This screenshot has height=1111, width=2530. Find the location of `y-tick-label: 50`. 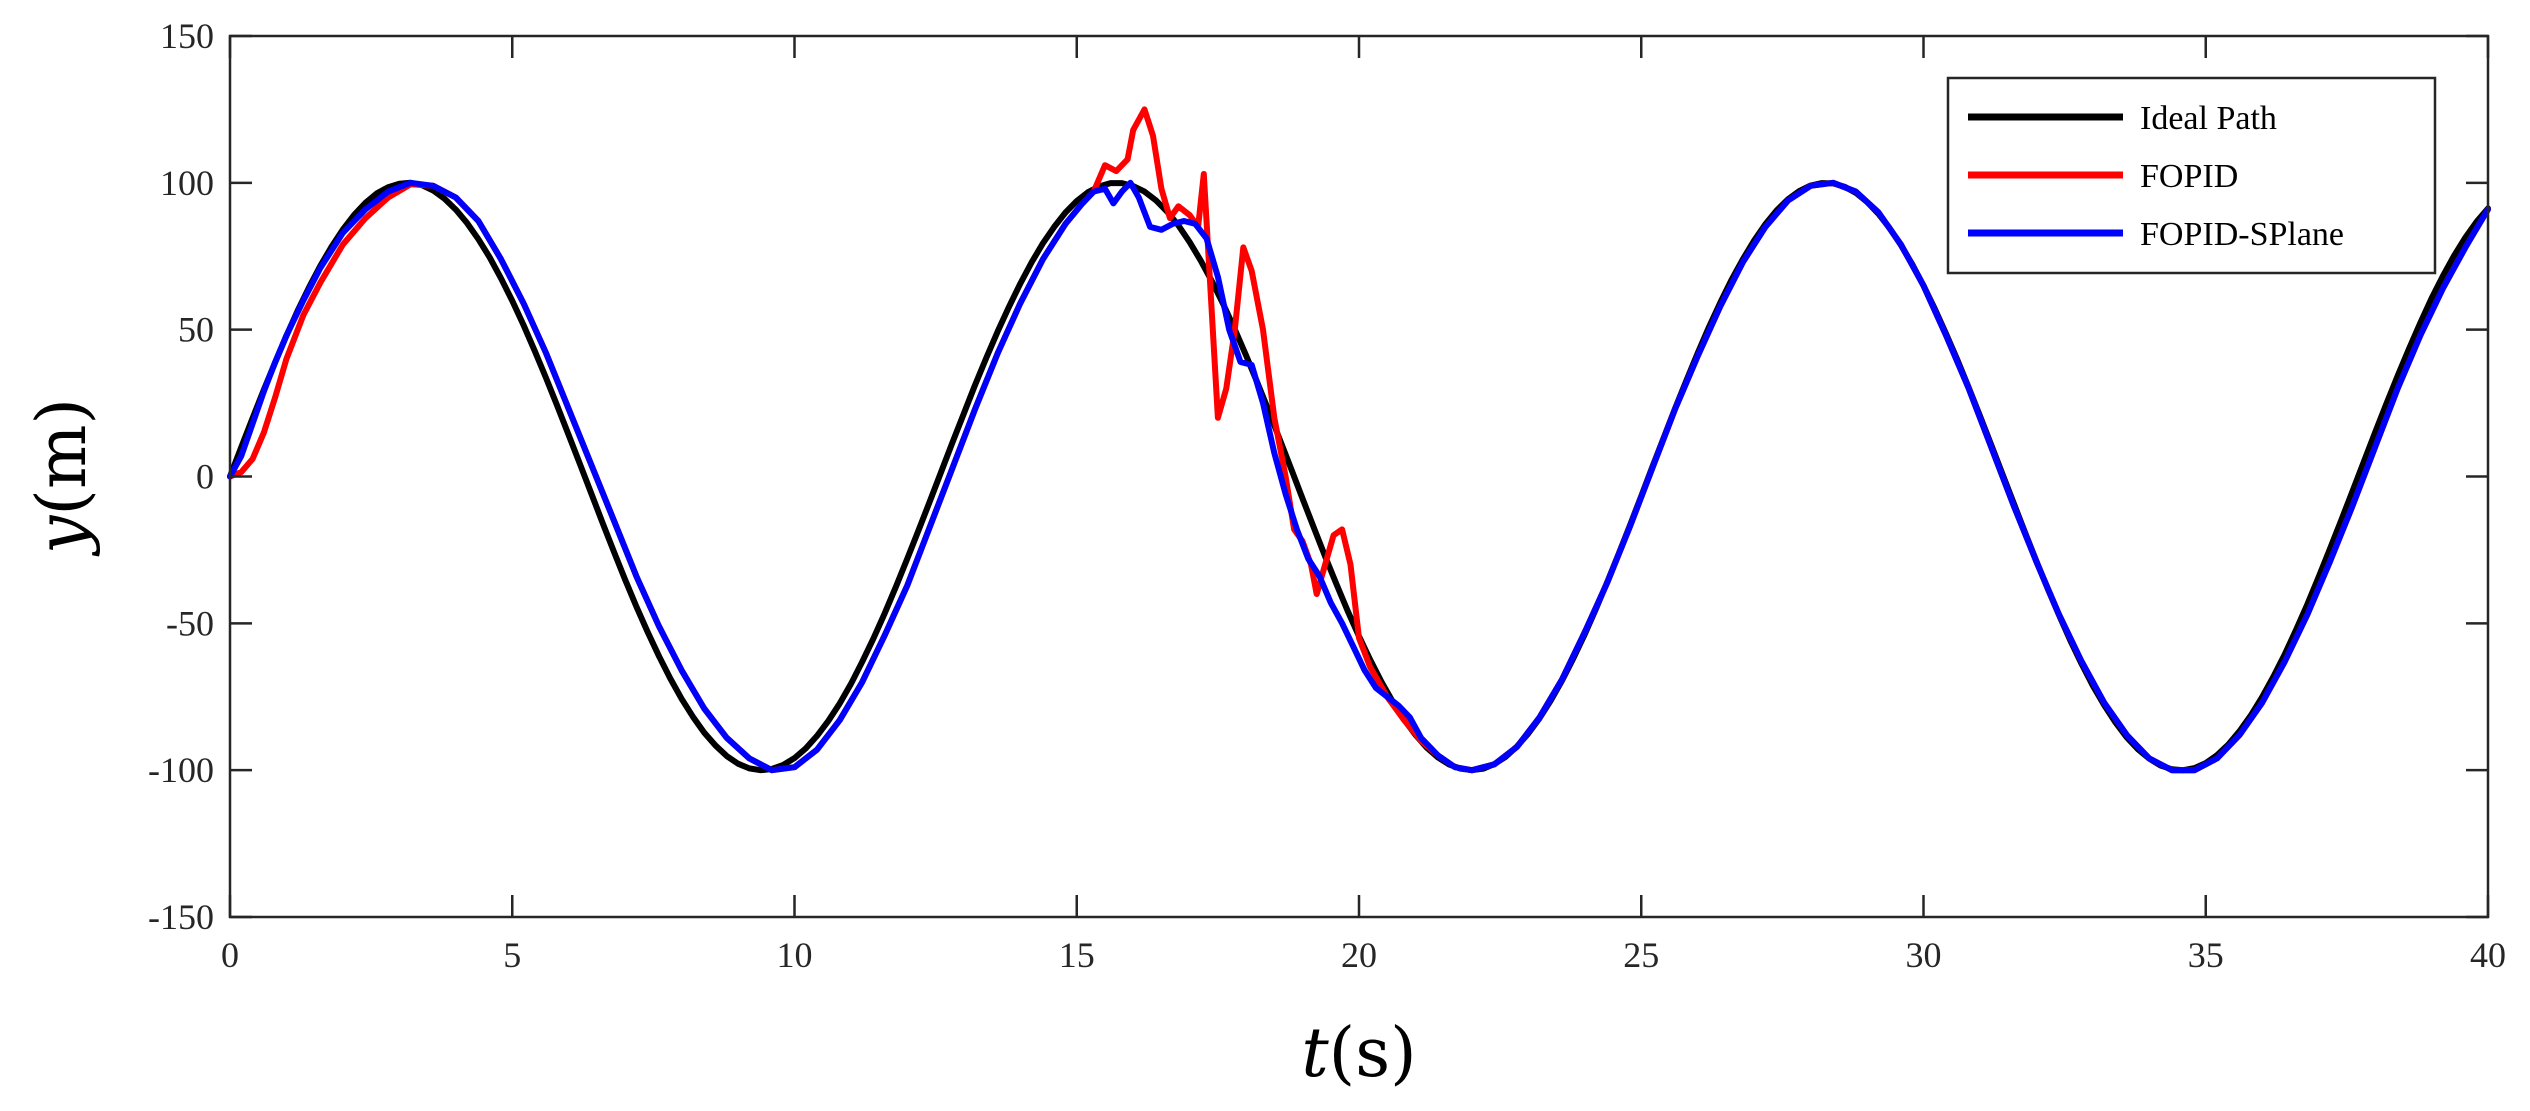

y-tick-label: 50 is located at coordinates (196, 330).